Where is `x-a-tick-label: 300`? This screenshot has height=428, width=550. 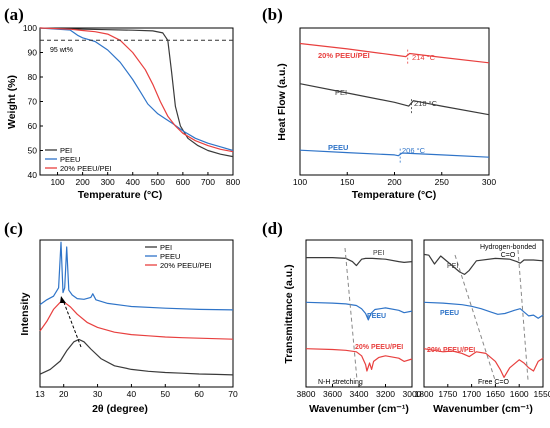 x-a-tick-label: 300 is located at coordinates (108, 182).